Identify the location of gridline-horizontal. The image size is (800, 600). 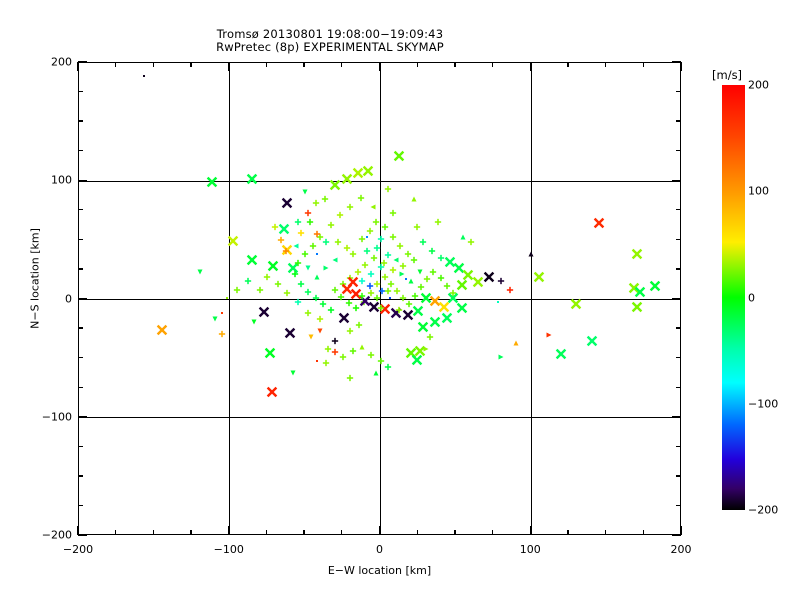
(379, 299).